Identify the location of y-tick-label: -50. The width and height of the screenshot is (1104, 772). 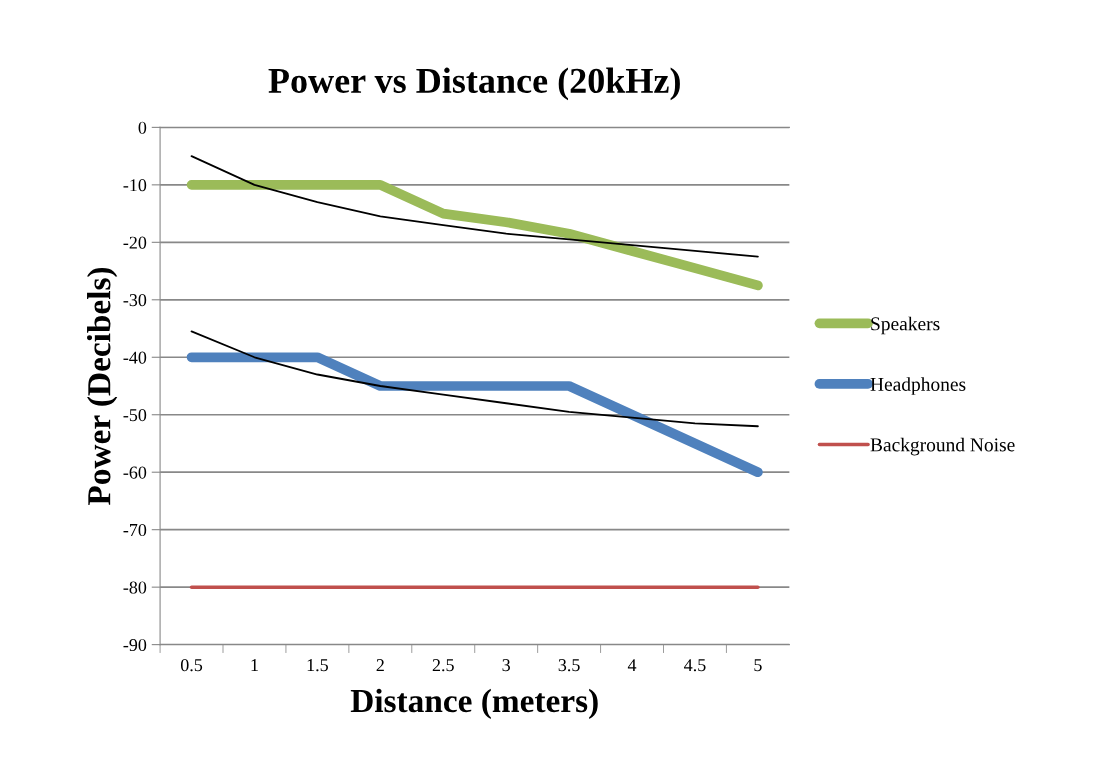
(135, 415).